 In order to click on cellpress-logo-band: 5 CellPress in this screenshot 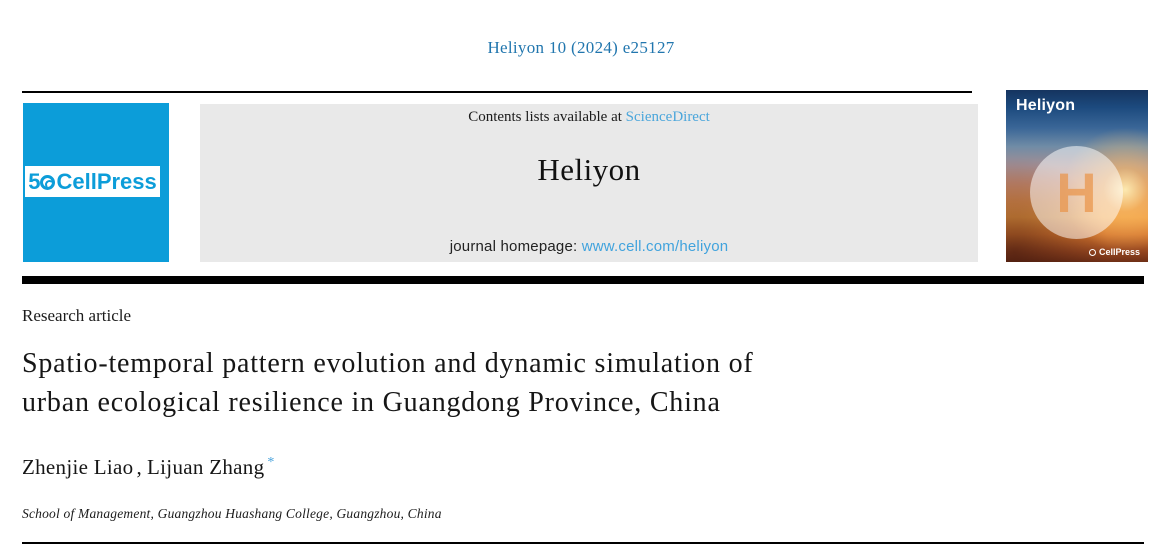, I will do `click(92, 181)`.